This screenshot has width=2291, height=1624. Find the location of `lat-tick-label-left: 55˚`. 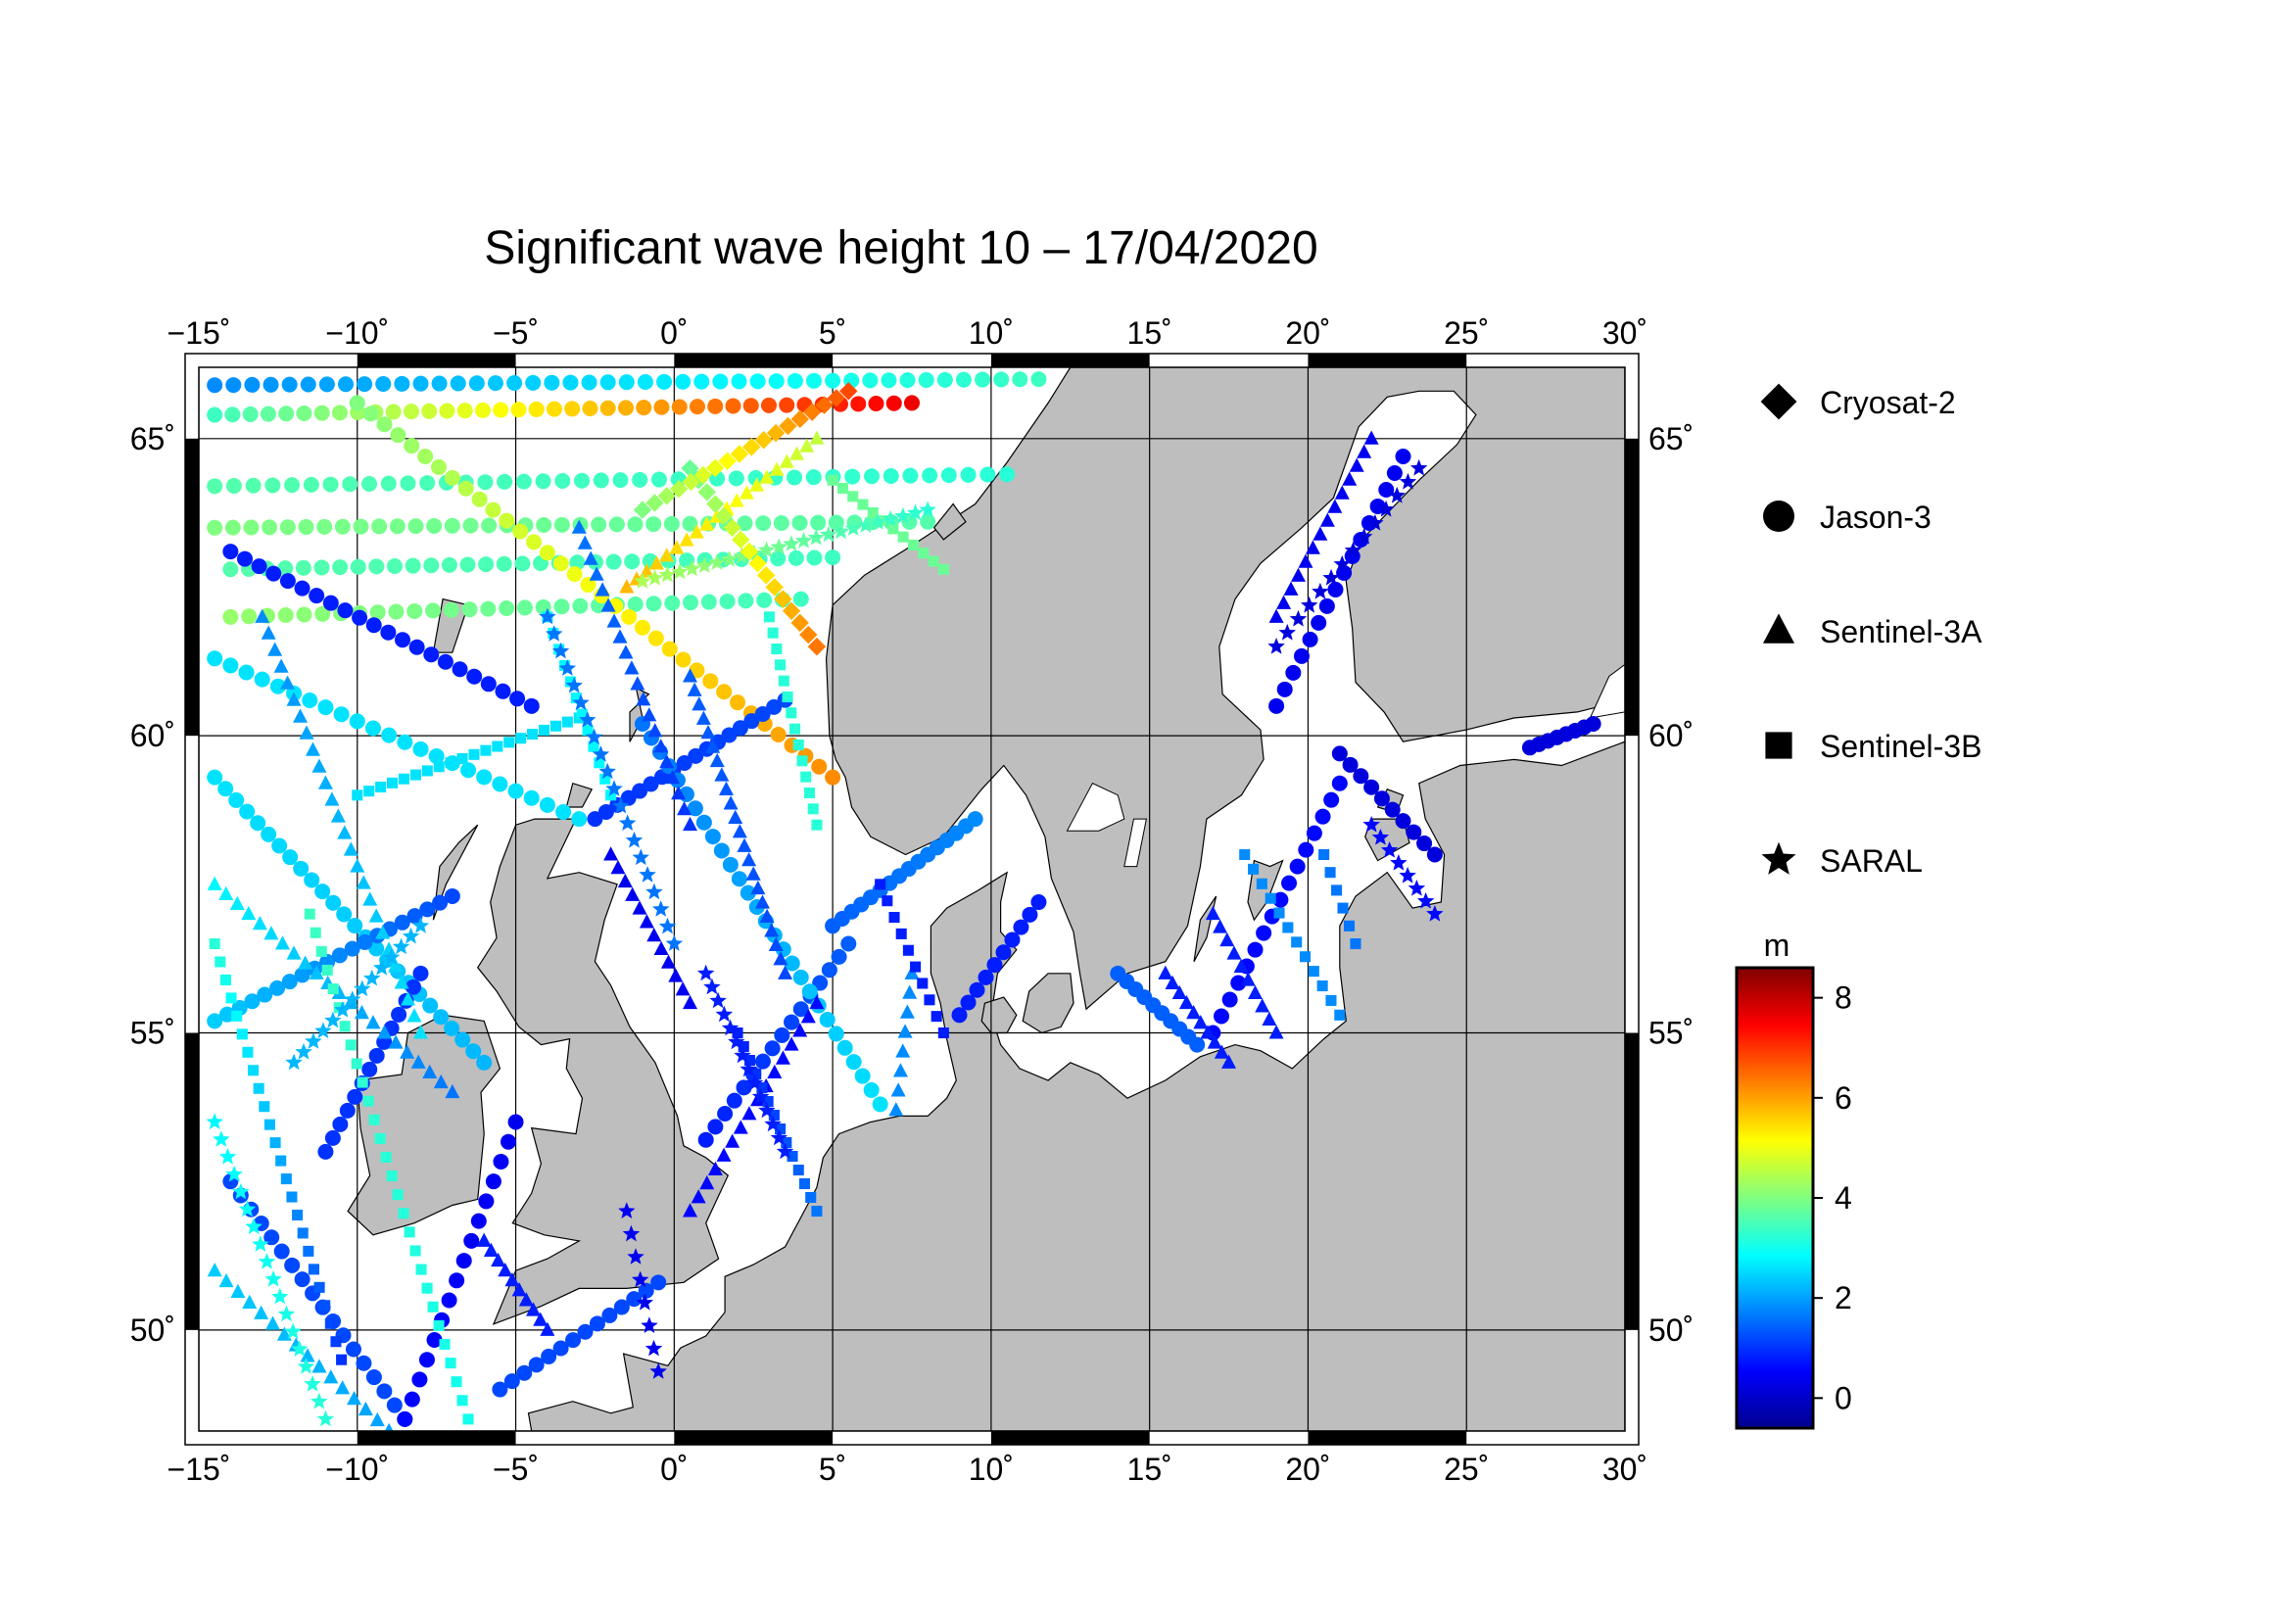

lat-tick-label-left: 55˚ is located at coordinates (152, 1033).